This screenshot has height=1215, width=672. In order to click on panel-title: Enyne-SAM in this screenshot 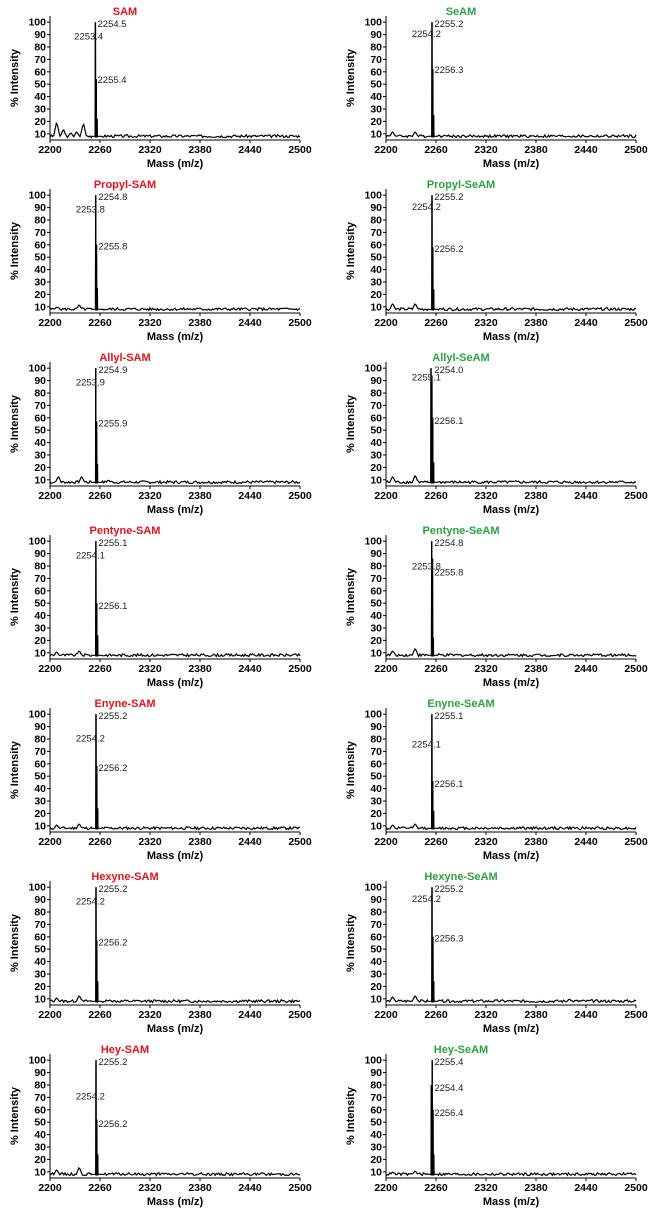, I will do `click(124, 704)`.